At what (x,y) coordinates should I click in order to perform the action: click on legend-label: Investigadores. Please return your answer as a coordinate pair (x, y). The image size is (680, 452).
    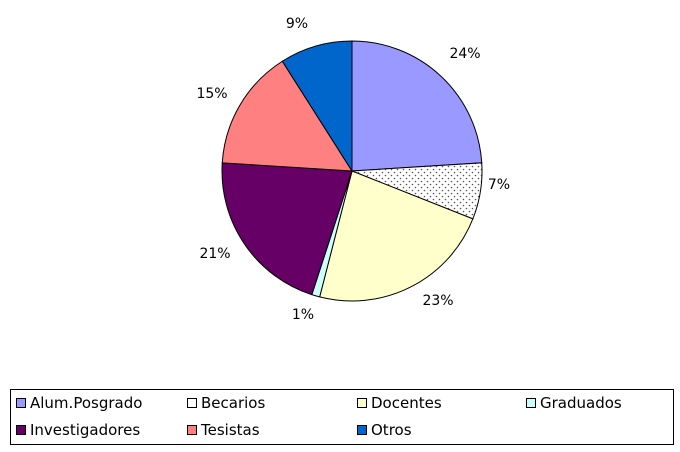
    Looking at the image, I should click on (85, 430).